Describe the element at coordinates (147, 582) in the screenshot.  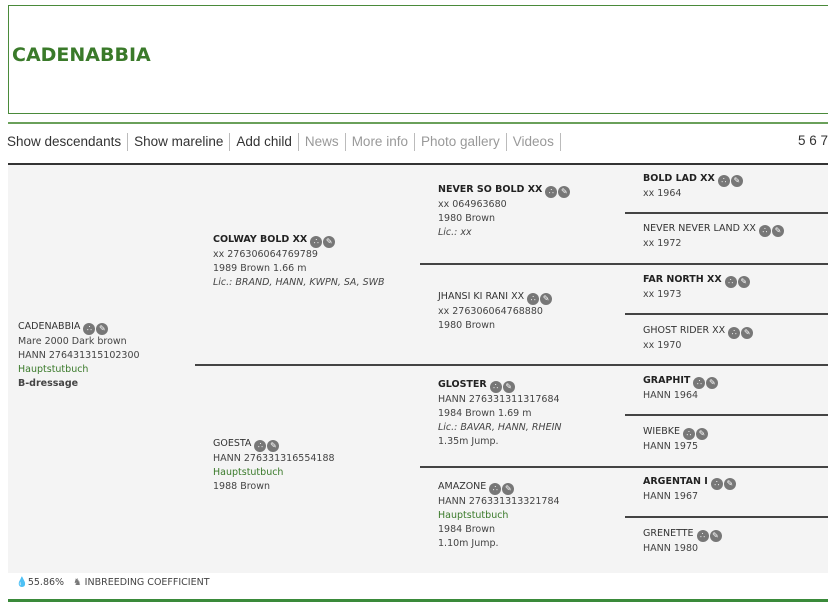
I see `inbreeding-label: INBREEDING COEFFICIENT` at that location.